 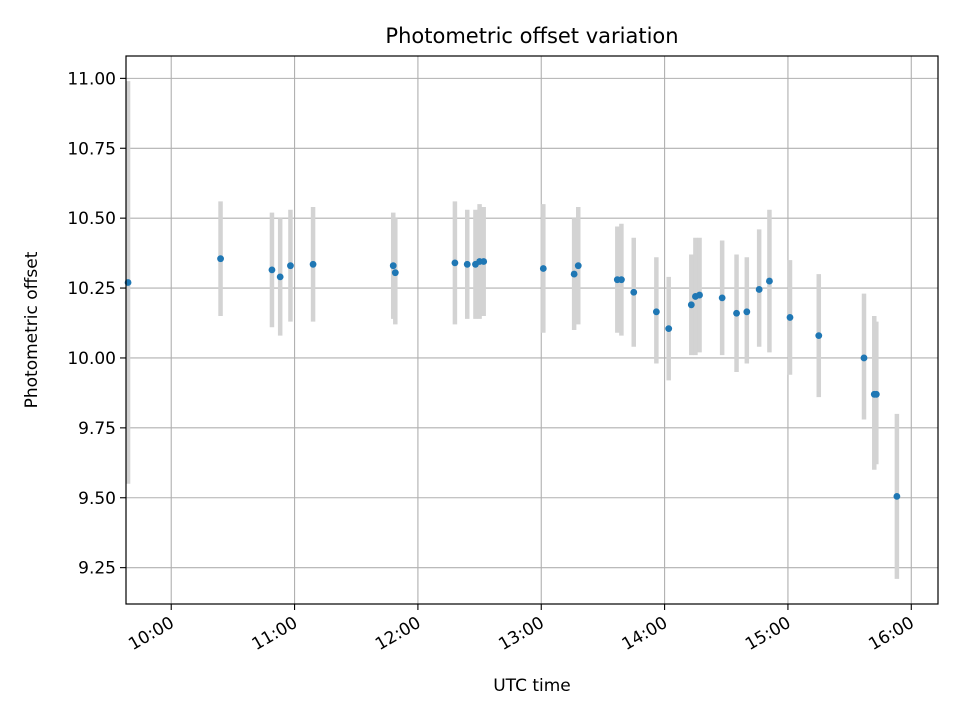 What do you see at coordinates (97, 569) in the screenshot?
I see `y-tick-label: 9.25` at bounding box center [97, 569].